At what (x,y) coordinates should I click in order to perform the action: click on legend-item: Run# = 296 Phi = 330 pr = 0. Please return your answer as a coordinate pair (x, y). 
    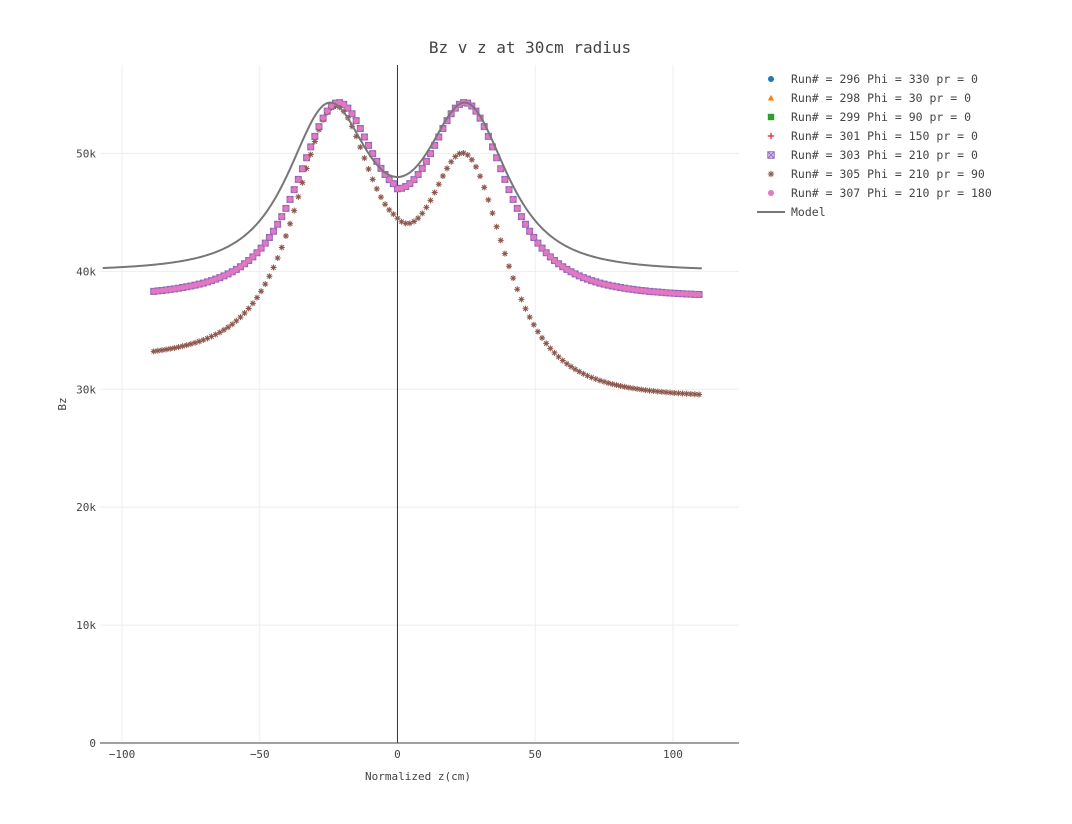
    Looking at the image, I should click on (873, 79).